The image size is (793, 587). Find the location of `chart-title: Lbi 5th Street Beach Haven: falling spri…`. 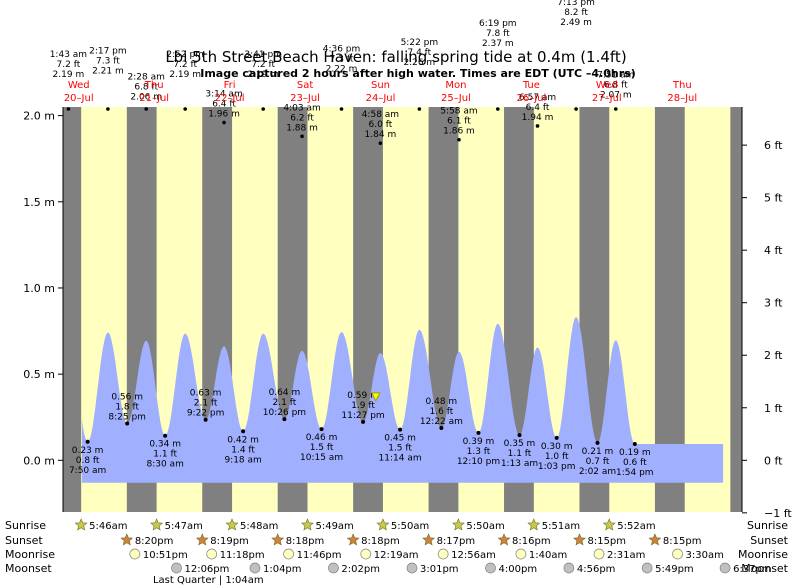

chart-title: Lbi 5th Street Beach Haven: falling spri… is located at coordinates (395, 57).